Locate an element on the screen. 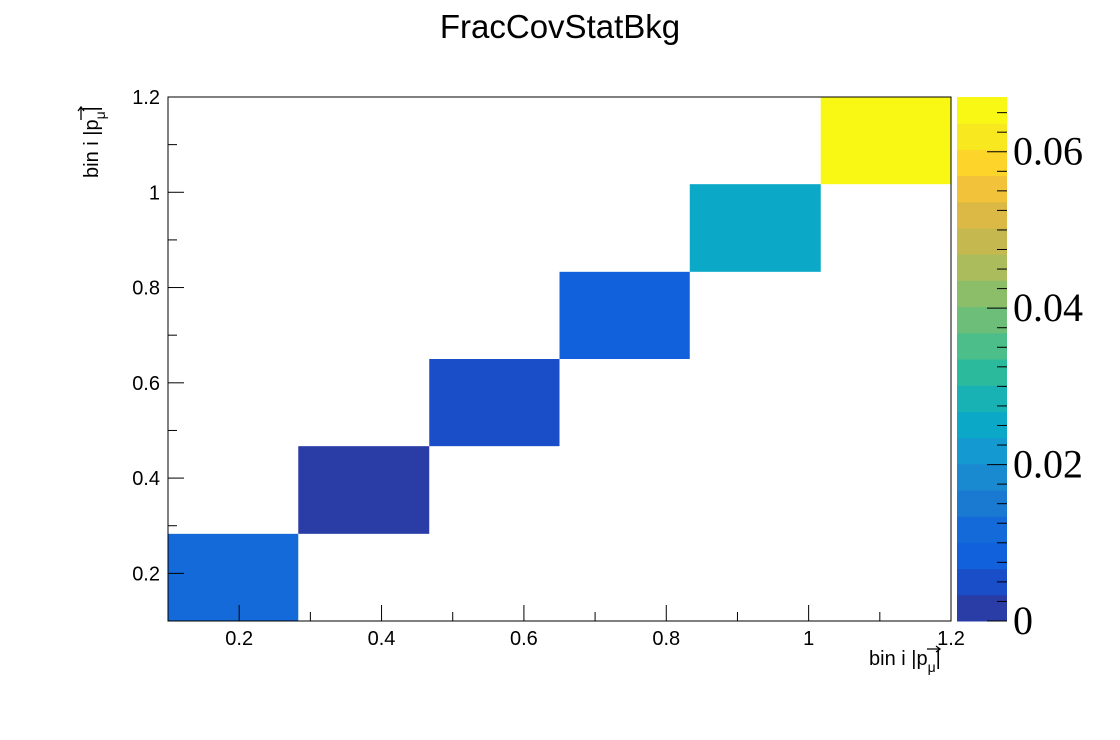 This screenshot has height=740, width=1120. y-tick-label: 1.2 is located at coordinates (146, 98).